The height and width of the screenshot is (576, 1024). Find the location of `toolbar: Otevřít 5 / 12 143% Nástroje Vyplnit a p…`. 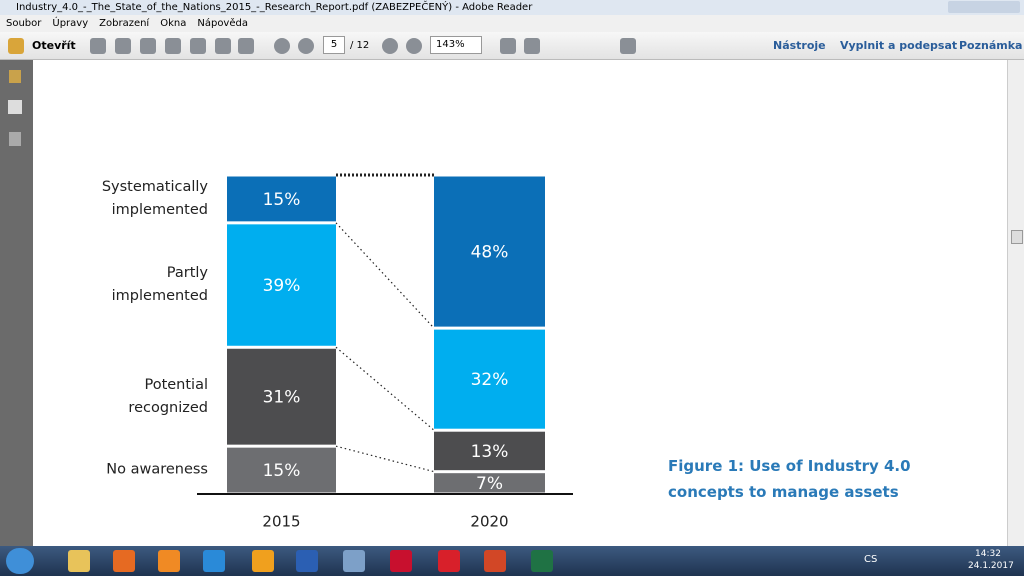

toolbar: Otevřít 5 / 12 143% Nástroje Vyplnit a p… is located at coordinates (512, 46).